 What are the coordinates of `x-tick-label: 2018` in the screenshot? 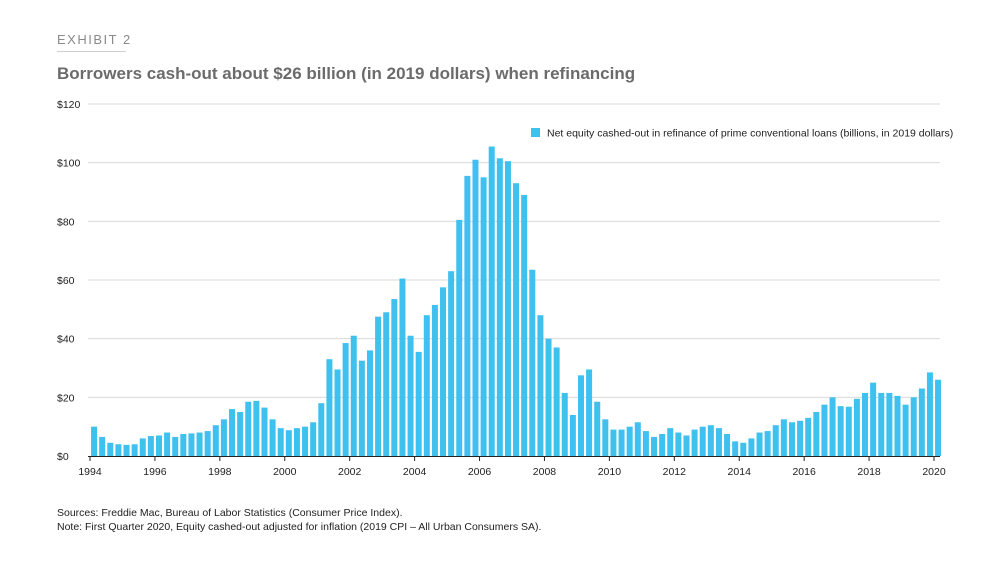 It's located at (869, 472).